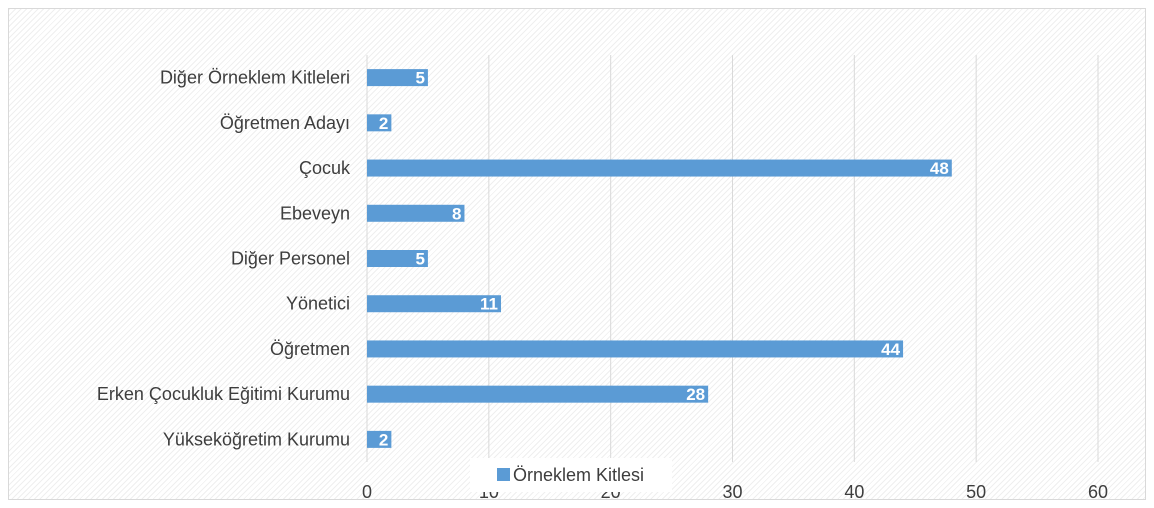 The height and width of the screenshot is (508, 1154). I want to click on x-tick-label-60: 60, so click(1098, 492).